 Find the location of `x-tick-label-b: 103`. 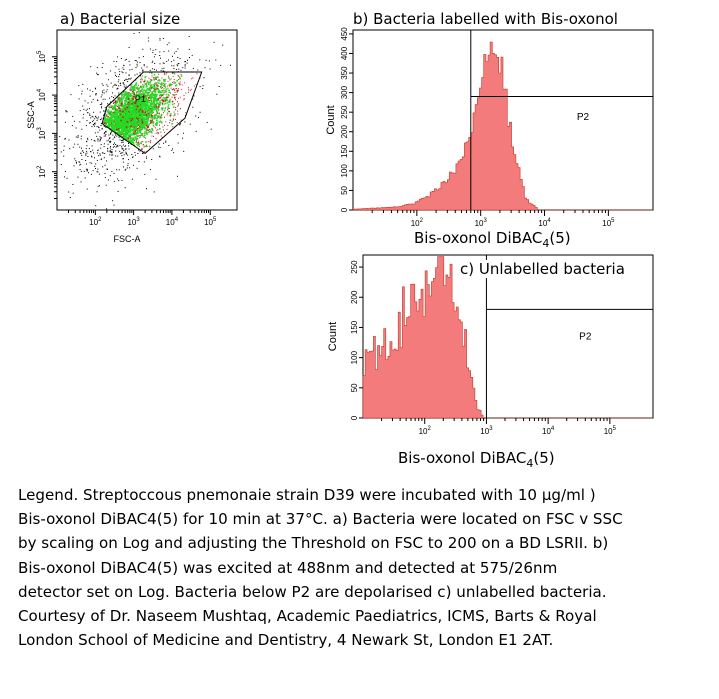

x-tick-label-b: 103 is located at coordinates (481, 223).